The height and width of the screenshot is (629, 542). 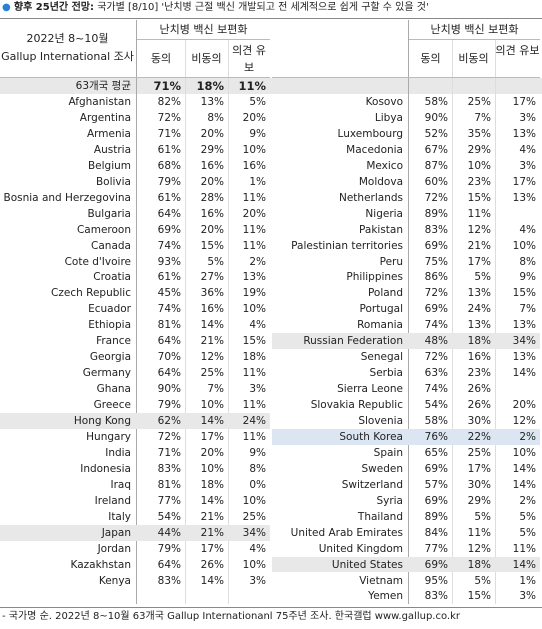 I want to click on value-cell: 22%, so click(x=479, y=436).